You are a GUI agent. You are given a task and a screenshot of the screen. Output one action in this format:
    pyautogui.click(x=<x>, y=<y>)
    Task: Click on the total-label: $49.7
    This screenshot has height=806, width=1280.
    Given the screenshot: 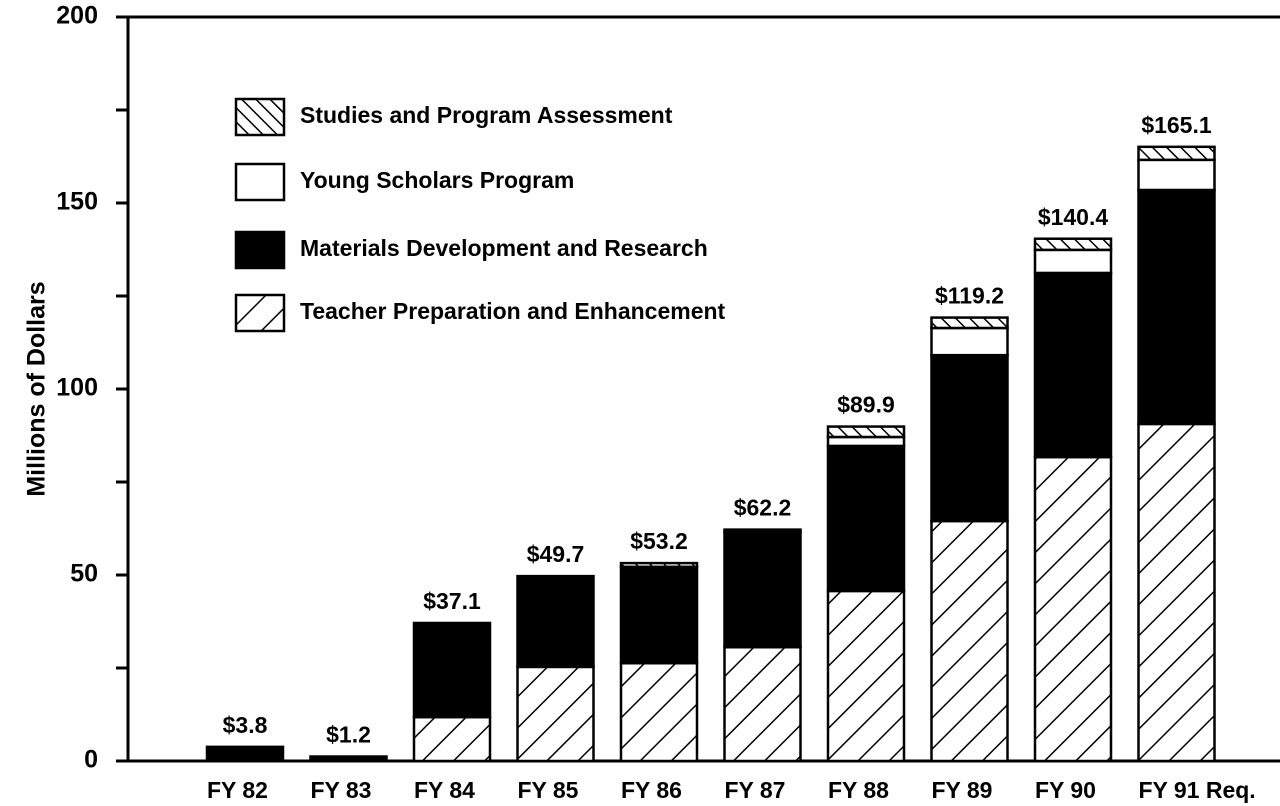 What is the action you would take?
    pyautogui.click(x=556, y=554)
    